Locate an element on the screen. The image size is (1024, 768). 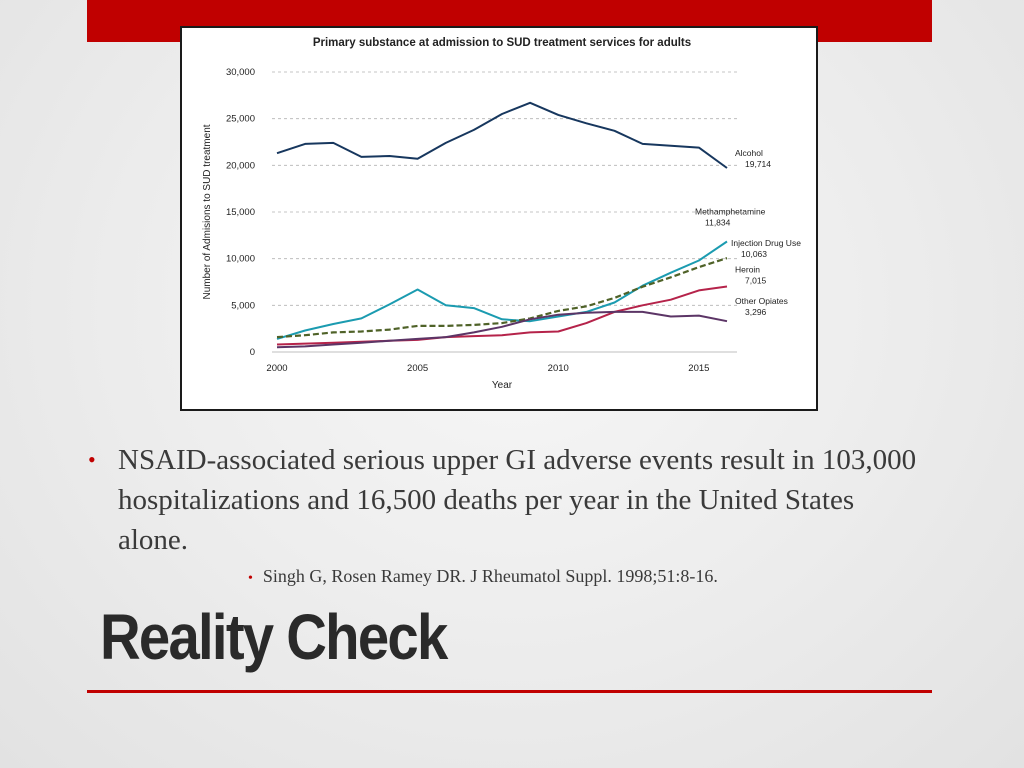
x-tick-label: 2000 is located at coordinates (276, 368).